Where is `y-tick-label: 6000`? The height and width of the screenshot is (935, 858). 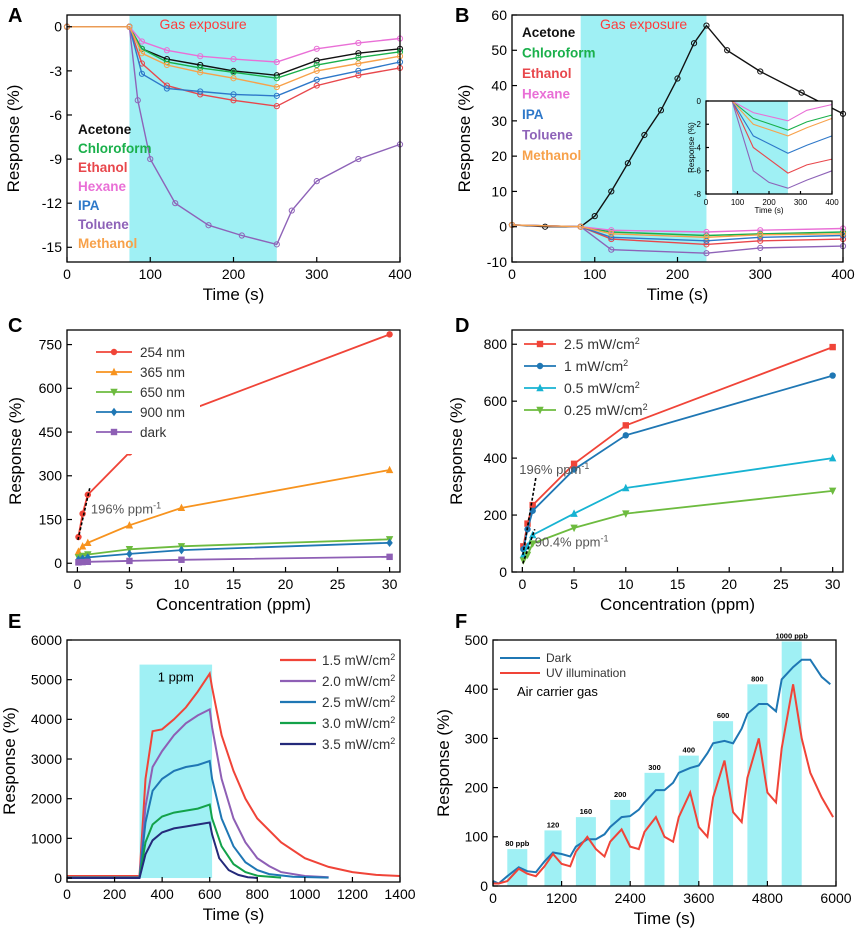
y-tick-label: 6000 is located at coordinates (46, 640).